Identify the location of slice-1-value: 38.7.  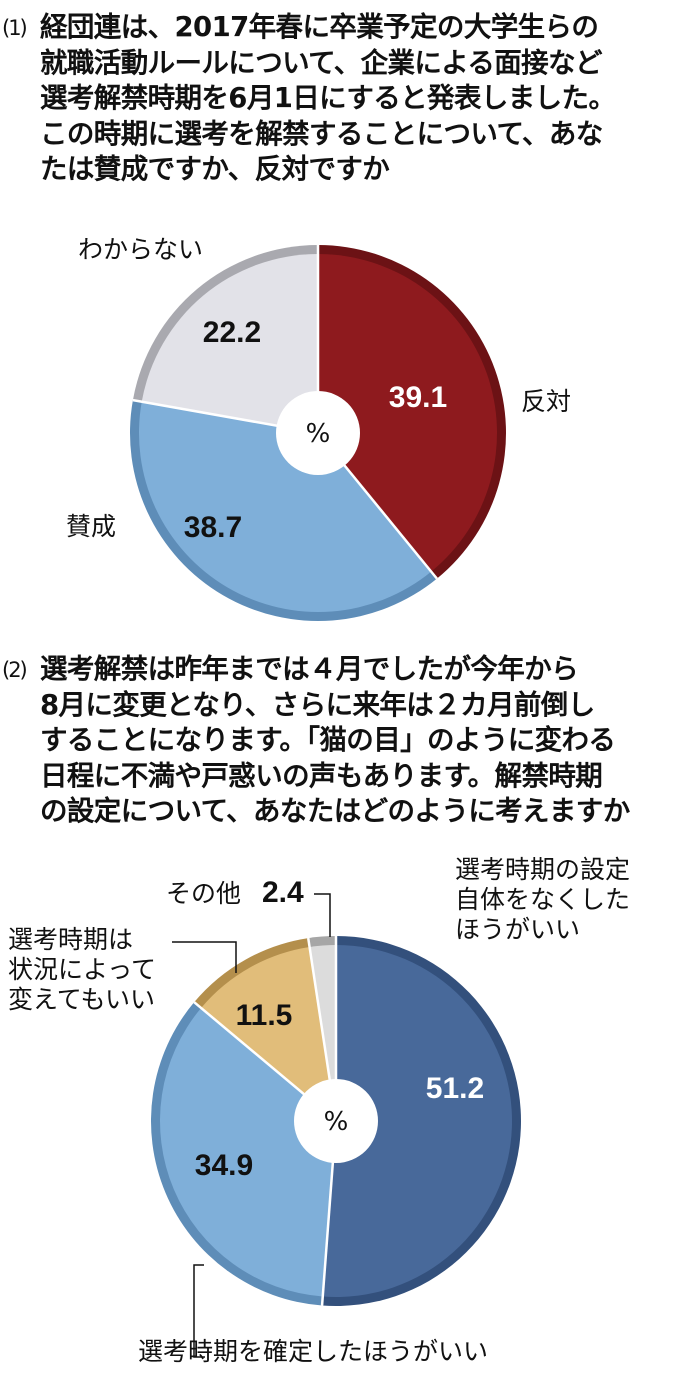
(213, 527).